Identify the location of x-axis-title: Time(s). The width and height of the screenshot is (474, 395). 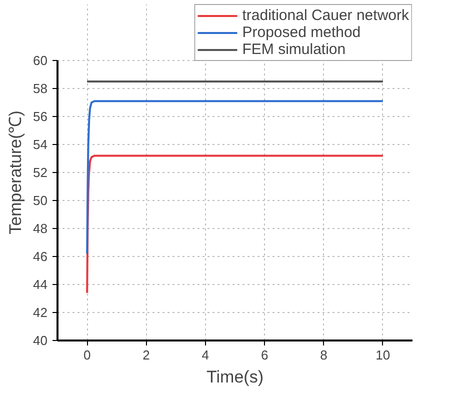
(235, 377).